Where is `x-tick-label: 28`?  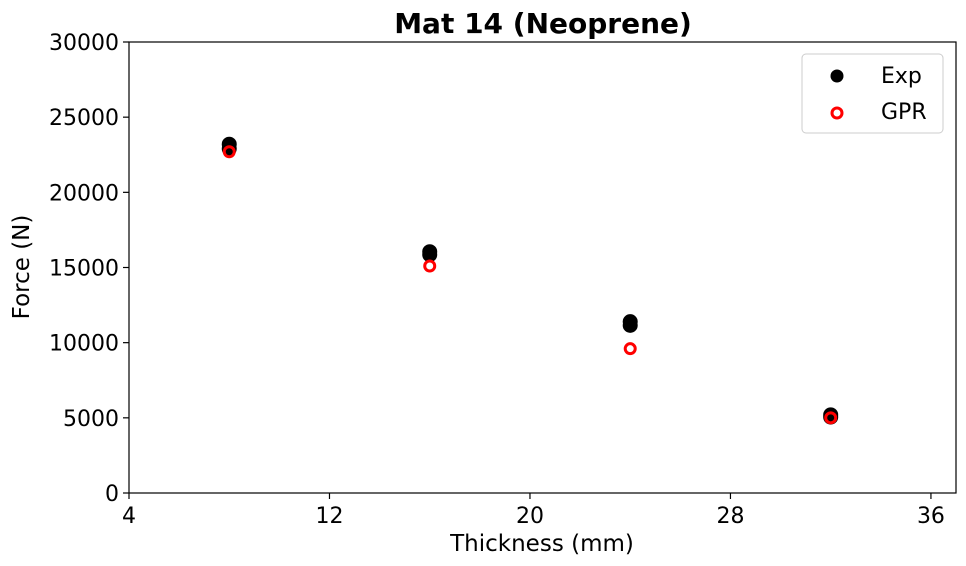
x-tick-label: 28 is located at coordinates (730, 516).